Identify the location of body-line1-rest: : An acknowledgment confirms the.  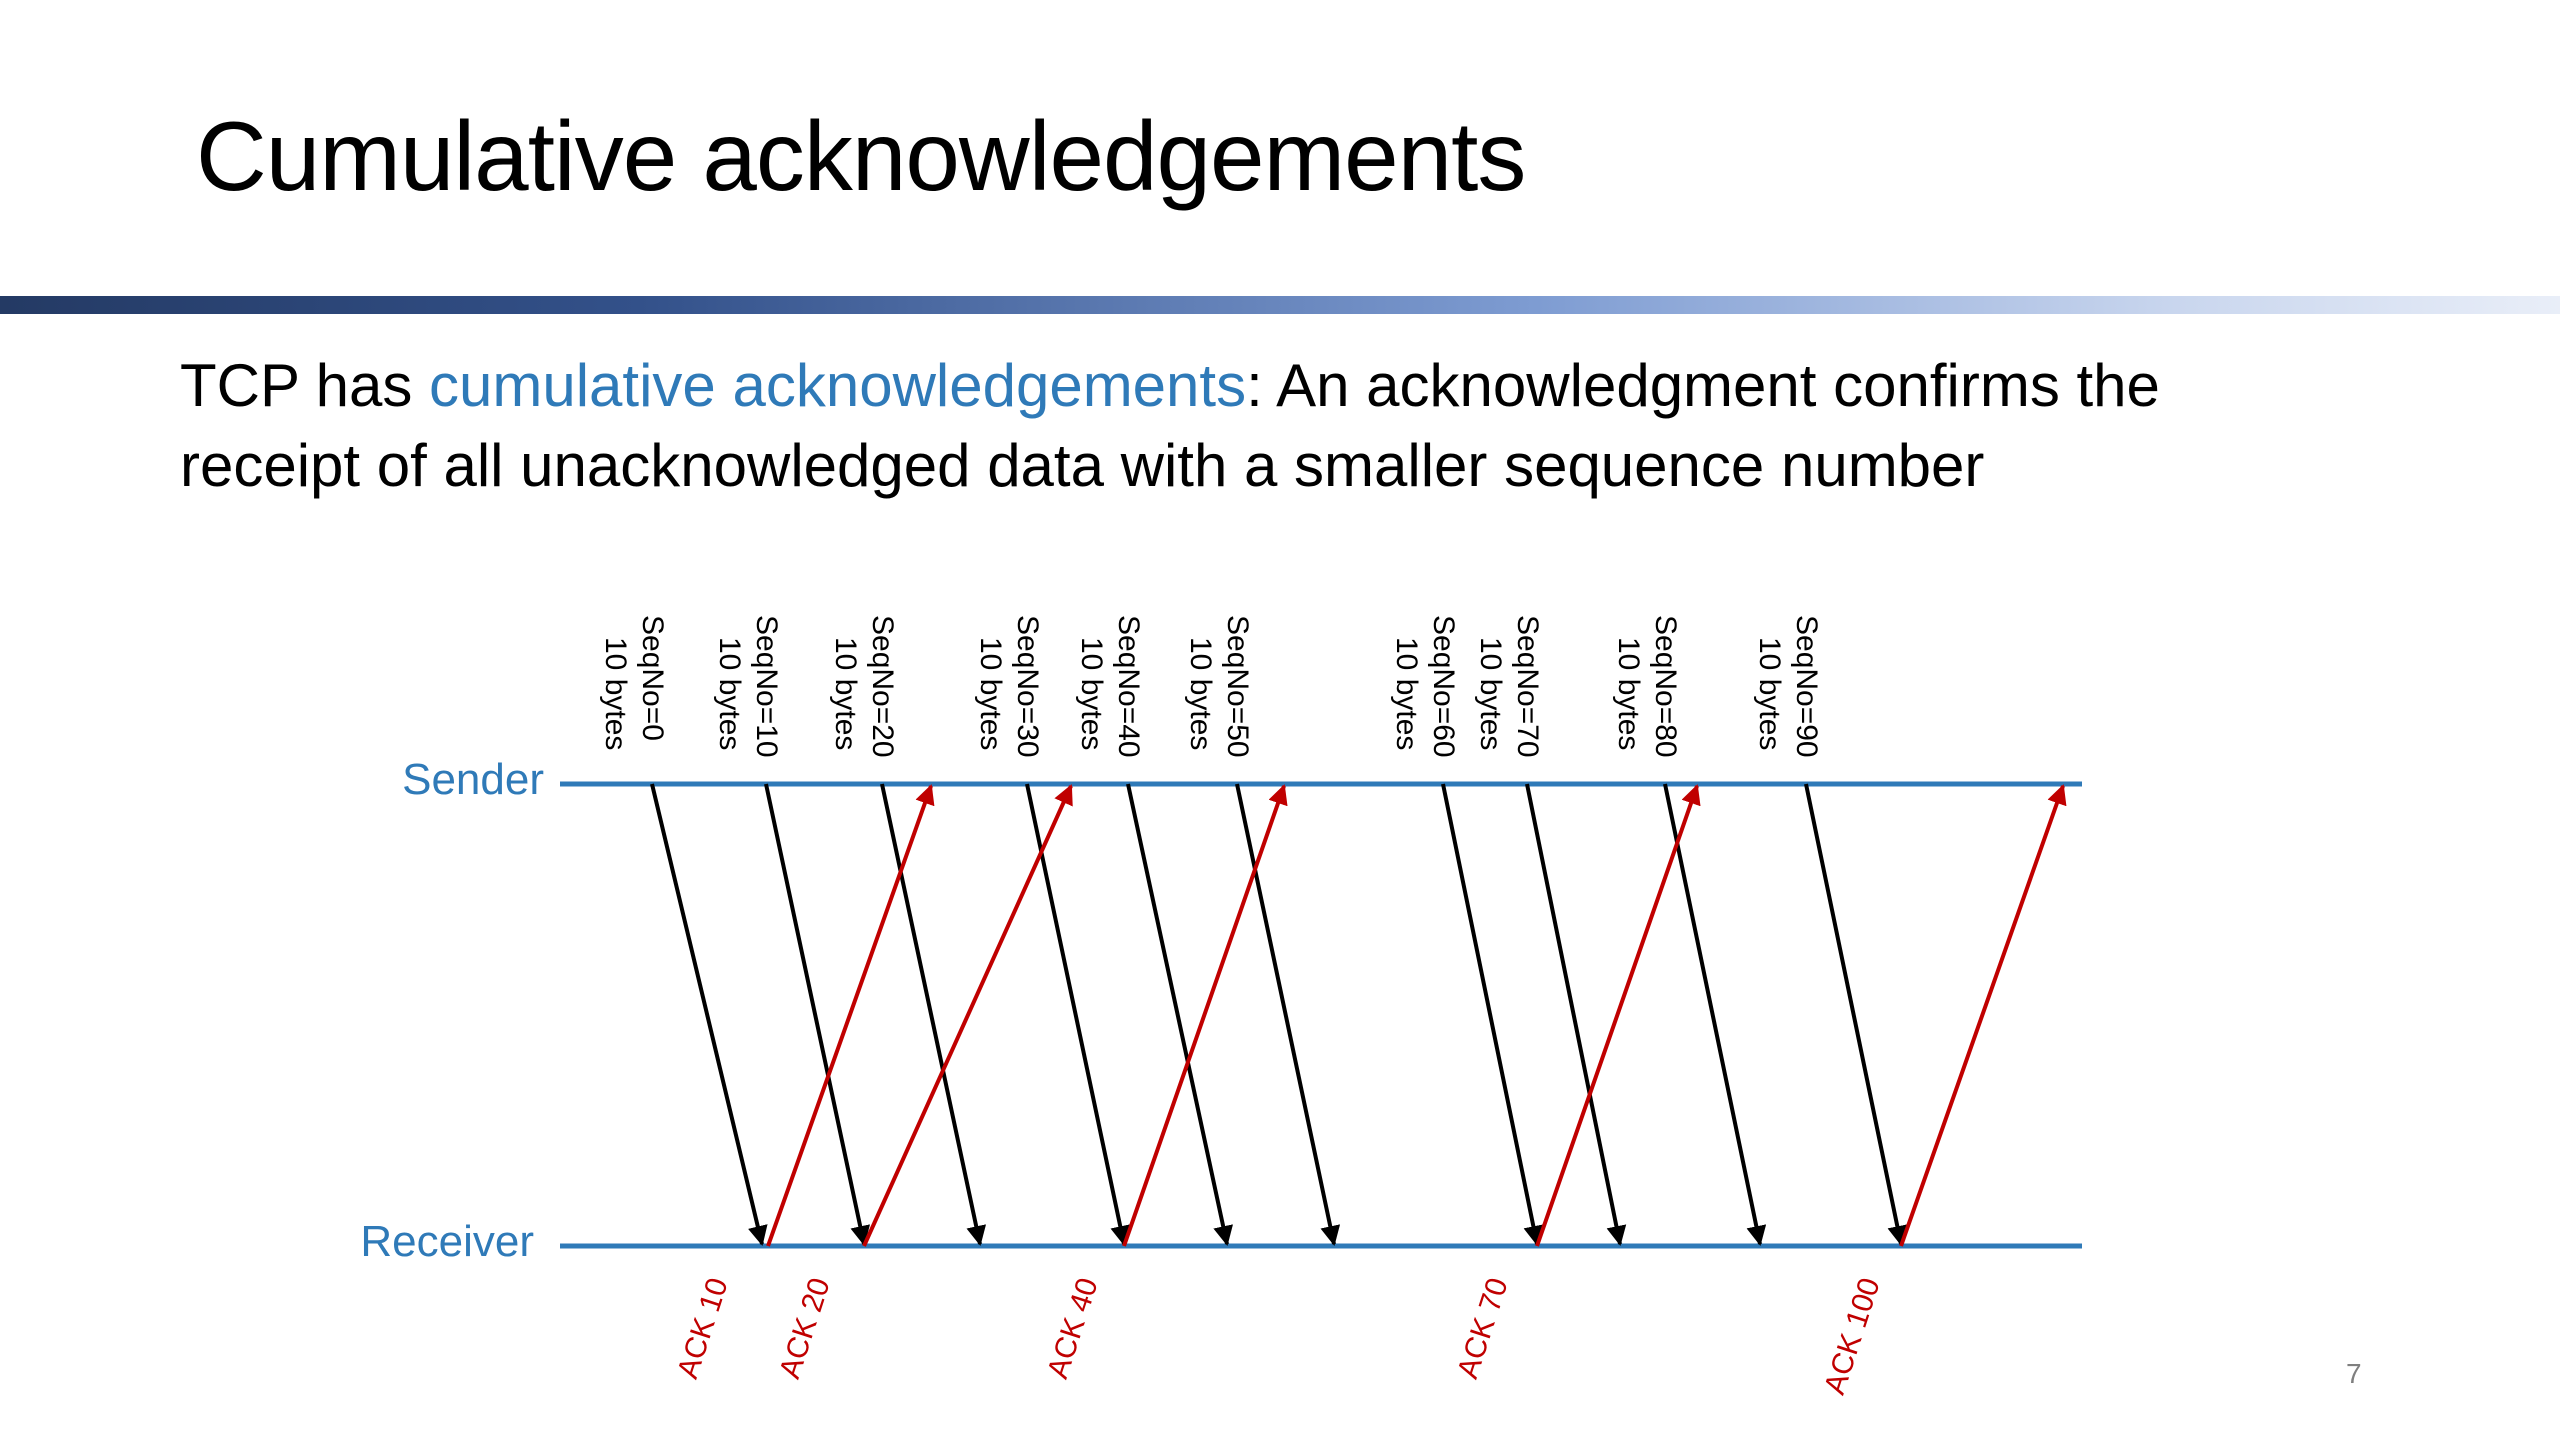
(1703, 385).